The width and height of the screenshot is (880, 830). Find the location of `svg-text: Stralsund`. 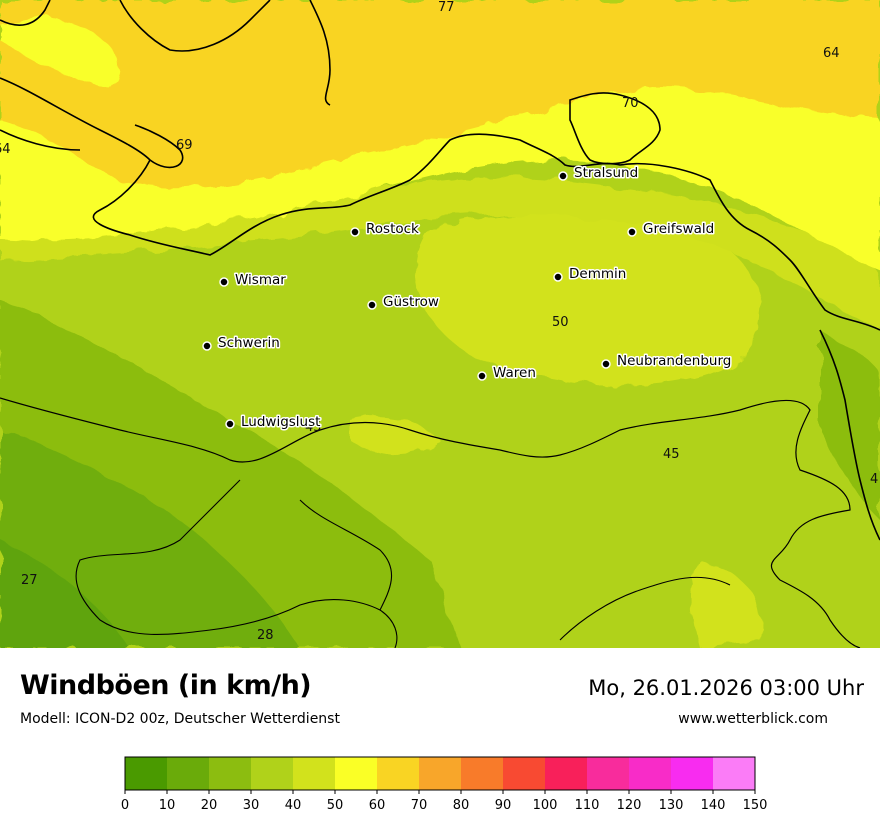

svg-text: Stralsund is located at coordinates (606, 173).